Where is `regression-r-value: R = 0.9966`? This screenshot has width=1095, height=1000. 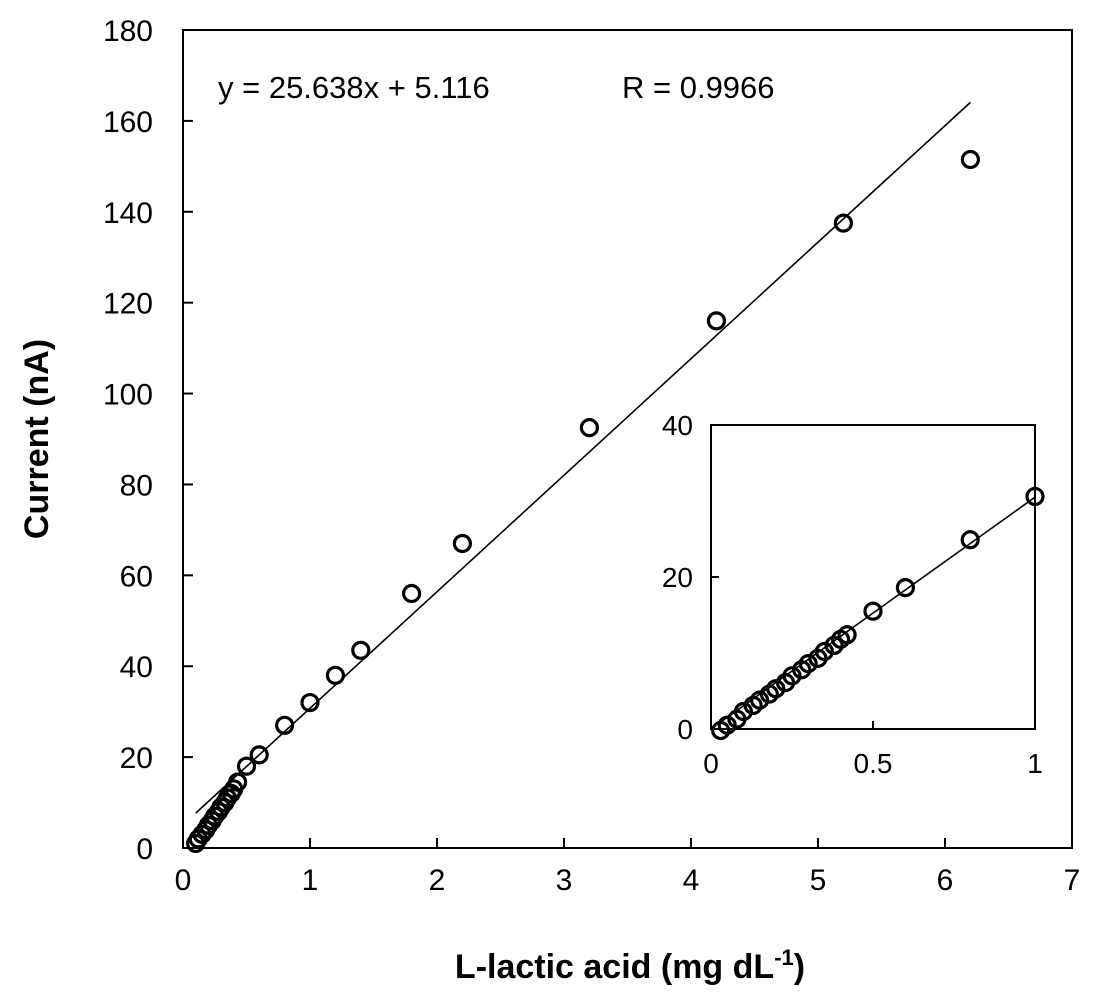 regression-r-value: R = 0.9966 is located at coordinates (698, 87).